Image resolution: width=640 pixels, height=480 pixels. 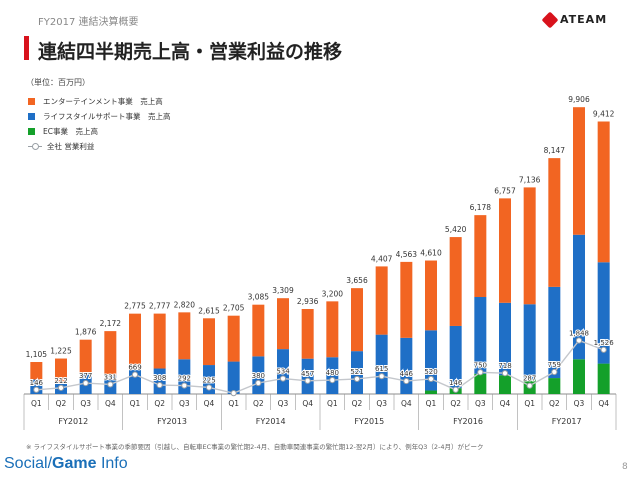 What do you see at coordinates (61, 351) in the screenshot?
I see `total-label: 1,225` at bounding box center [61, 351].